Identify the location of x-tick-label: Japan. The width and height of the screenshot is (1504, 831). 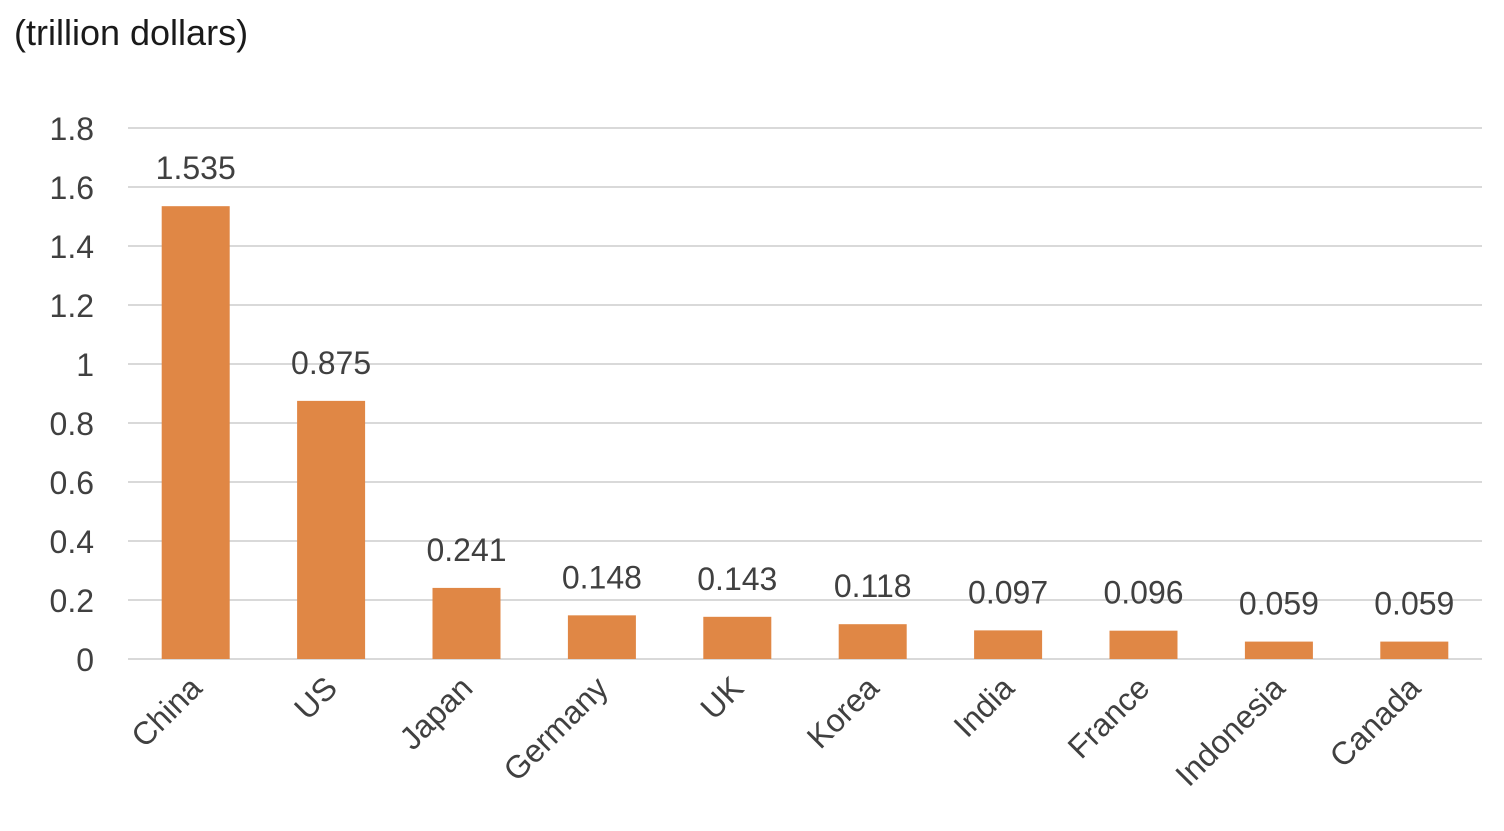
(435, 712).